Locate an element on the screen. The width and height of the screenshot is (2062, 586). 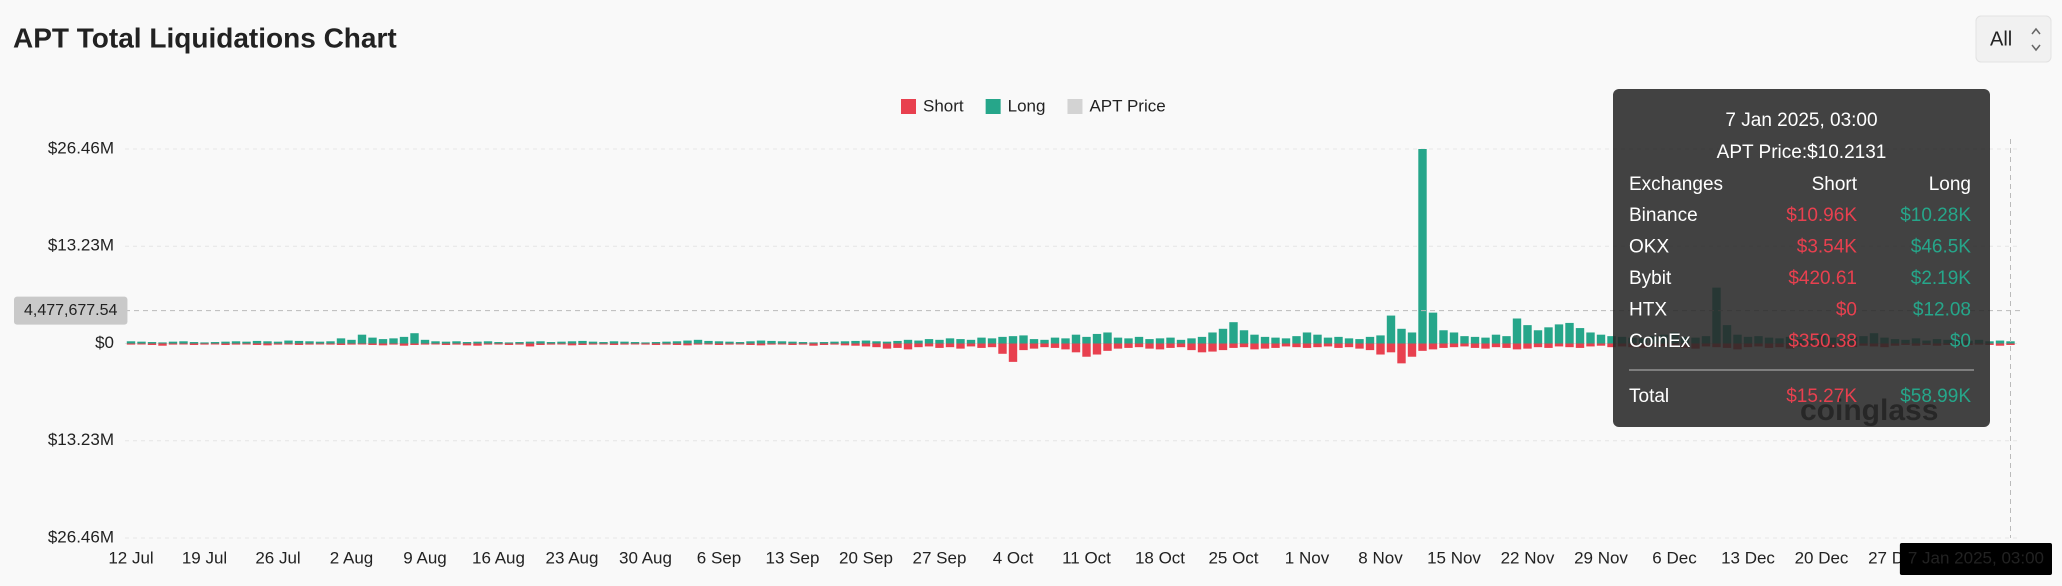
legend-label: APT Price is located at coordinates (1127, 105).